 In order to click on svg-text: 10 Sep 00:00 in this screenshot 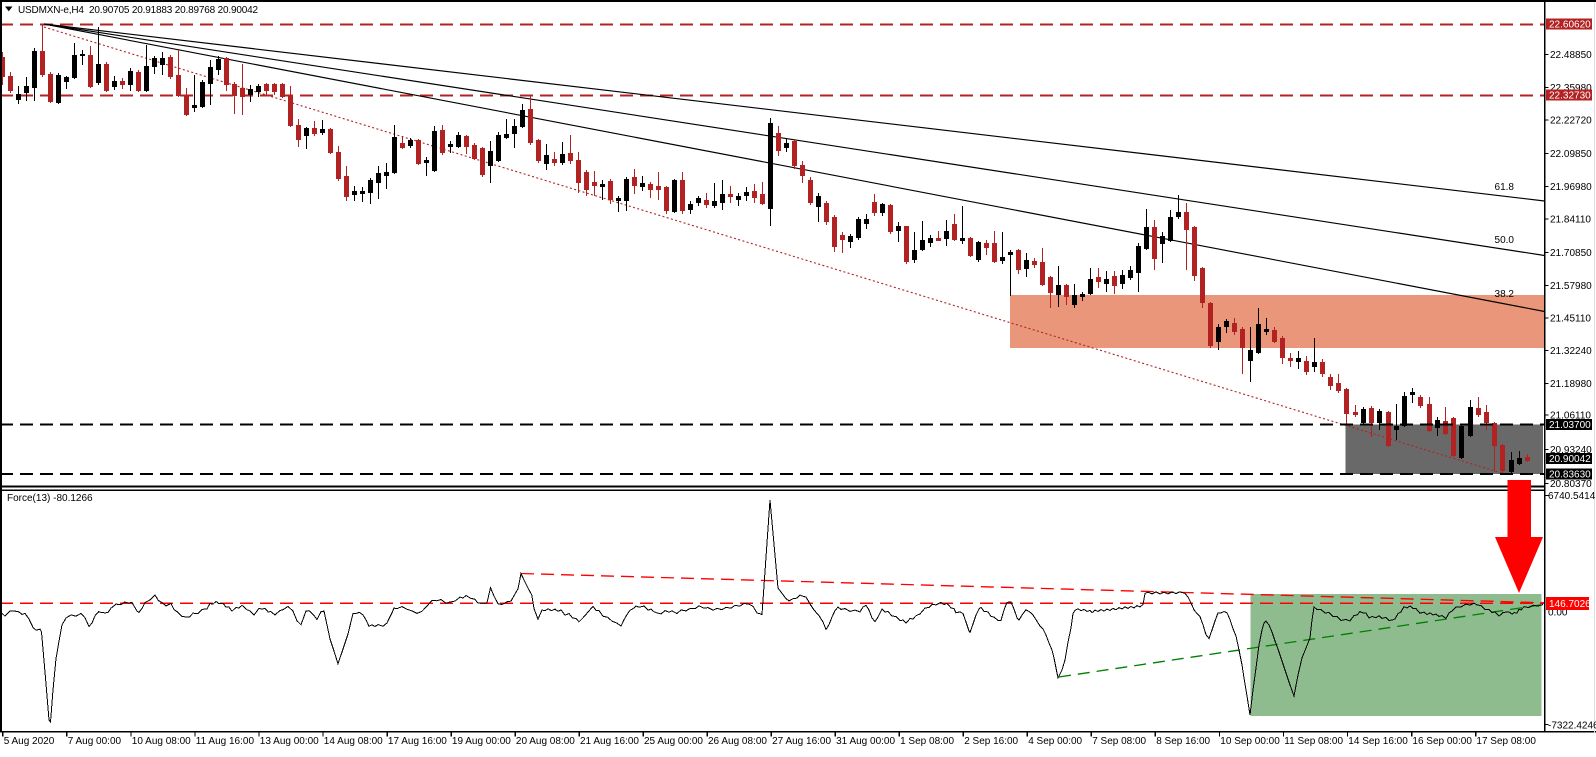, I will do `click(1250, 741)`.